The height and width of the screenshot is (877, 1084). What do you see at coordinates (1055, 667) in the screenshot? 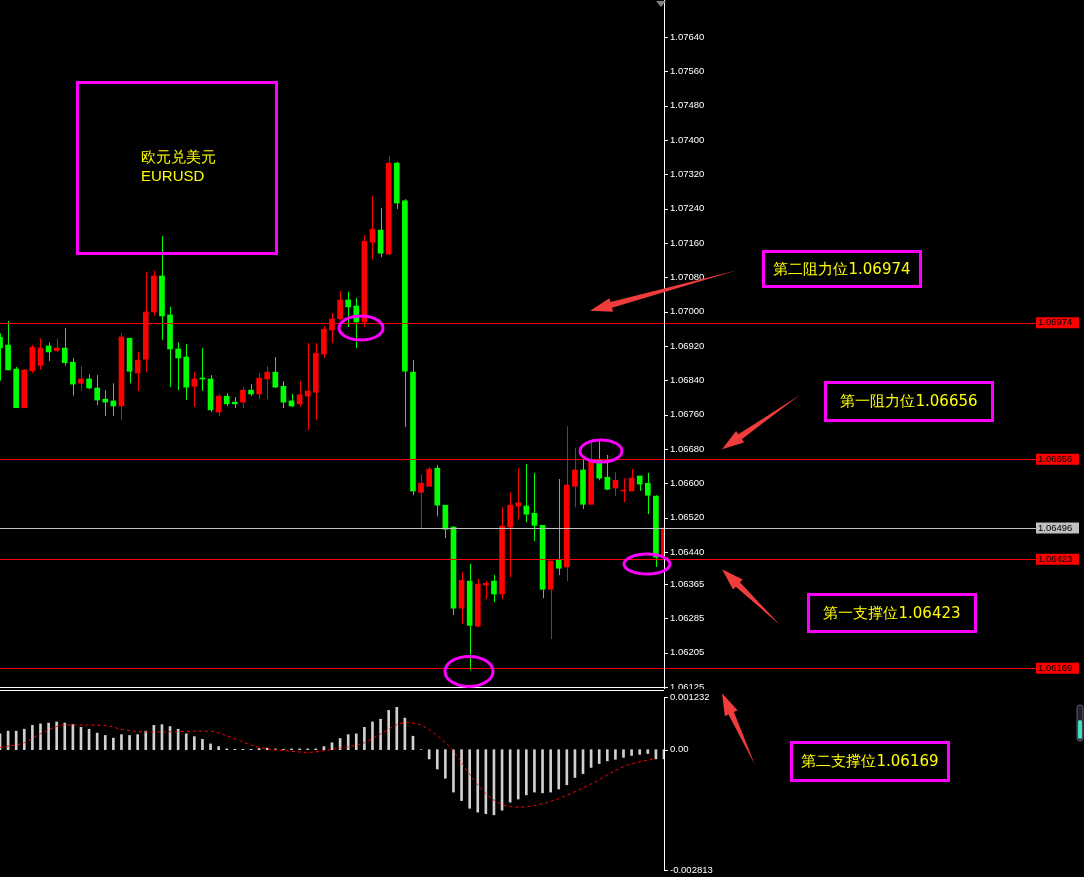
I see `ref-line-label: 1.06169` at bounding box center [1055, 667].